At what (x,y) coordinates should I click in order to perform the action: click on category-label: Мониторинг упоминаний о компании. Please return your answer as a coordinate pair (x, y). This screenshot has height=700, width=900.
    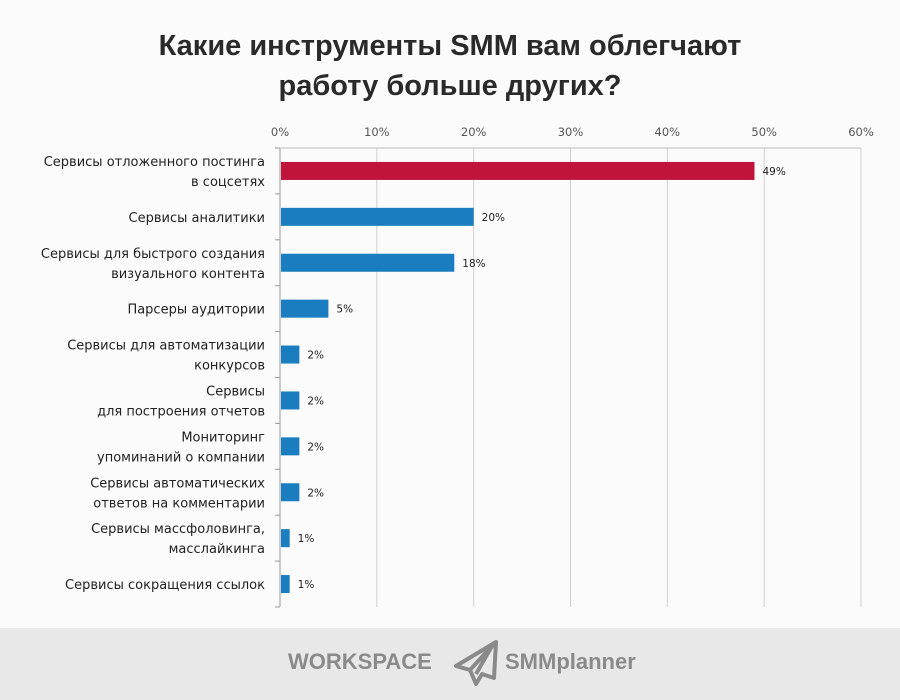
    Looking at the image, I should click on (181, 447).